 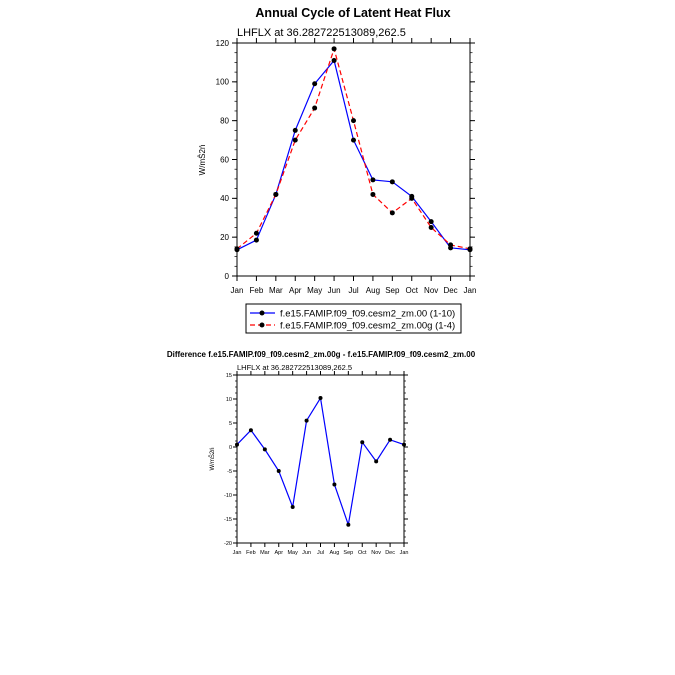 What do you see at coordinates (223, 82) in the screenshot?
I see `y-tick-label: 100` at bounding box center [223, 82].